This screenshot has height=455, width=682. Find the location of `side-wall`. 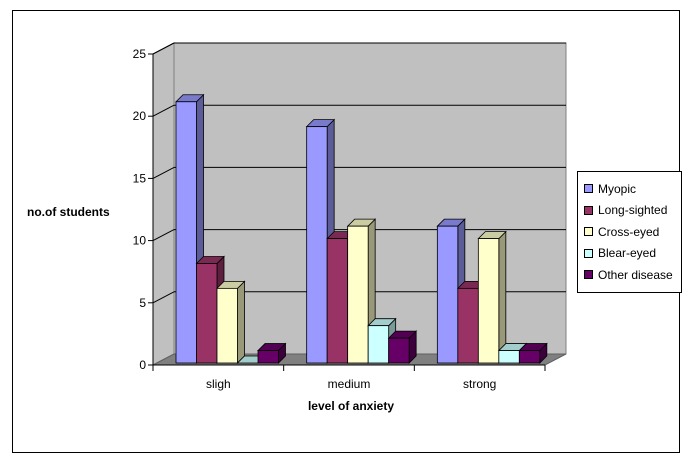

side-wall is located at coordinates (163, 204).